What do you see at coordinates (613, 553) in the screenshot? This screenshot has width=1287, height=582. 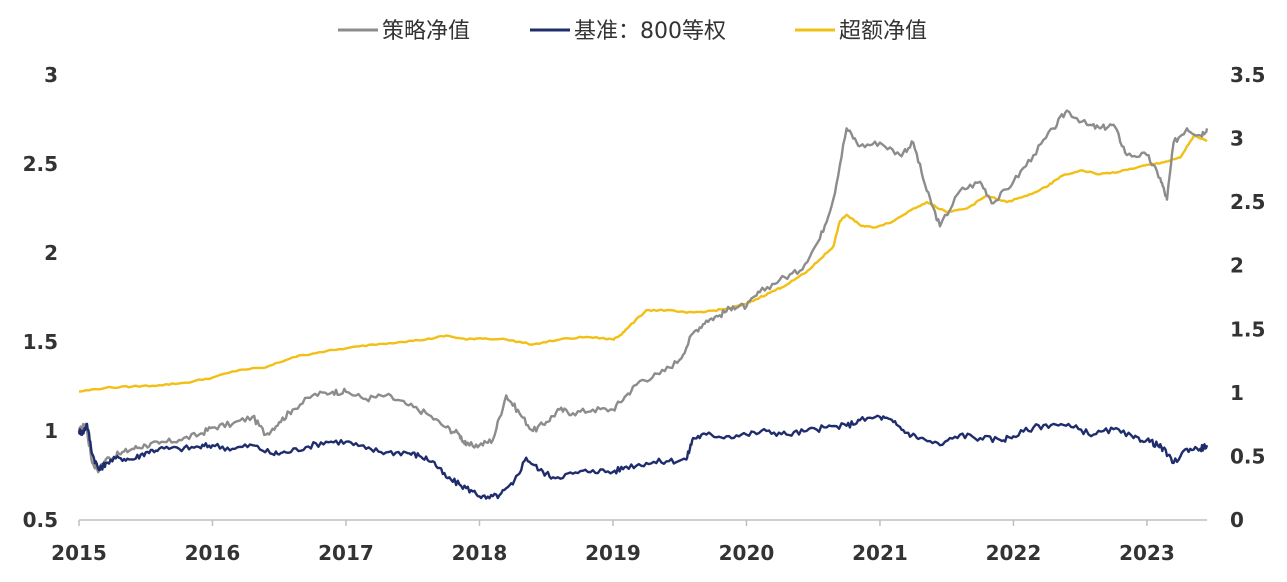 I see `x-tick-label: 2019` at bounding box center [613, 553].